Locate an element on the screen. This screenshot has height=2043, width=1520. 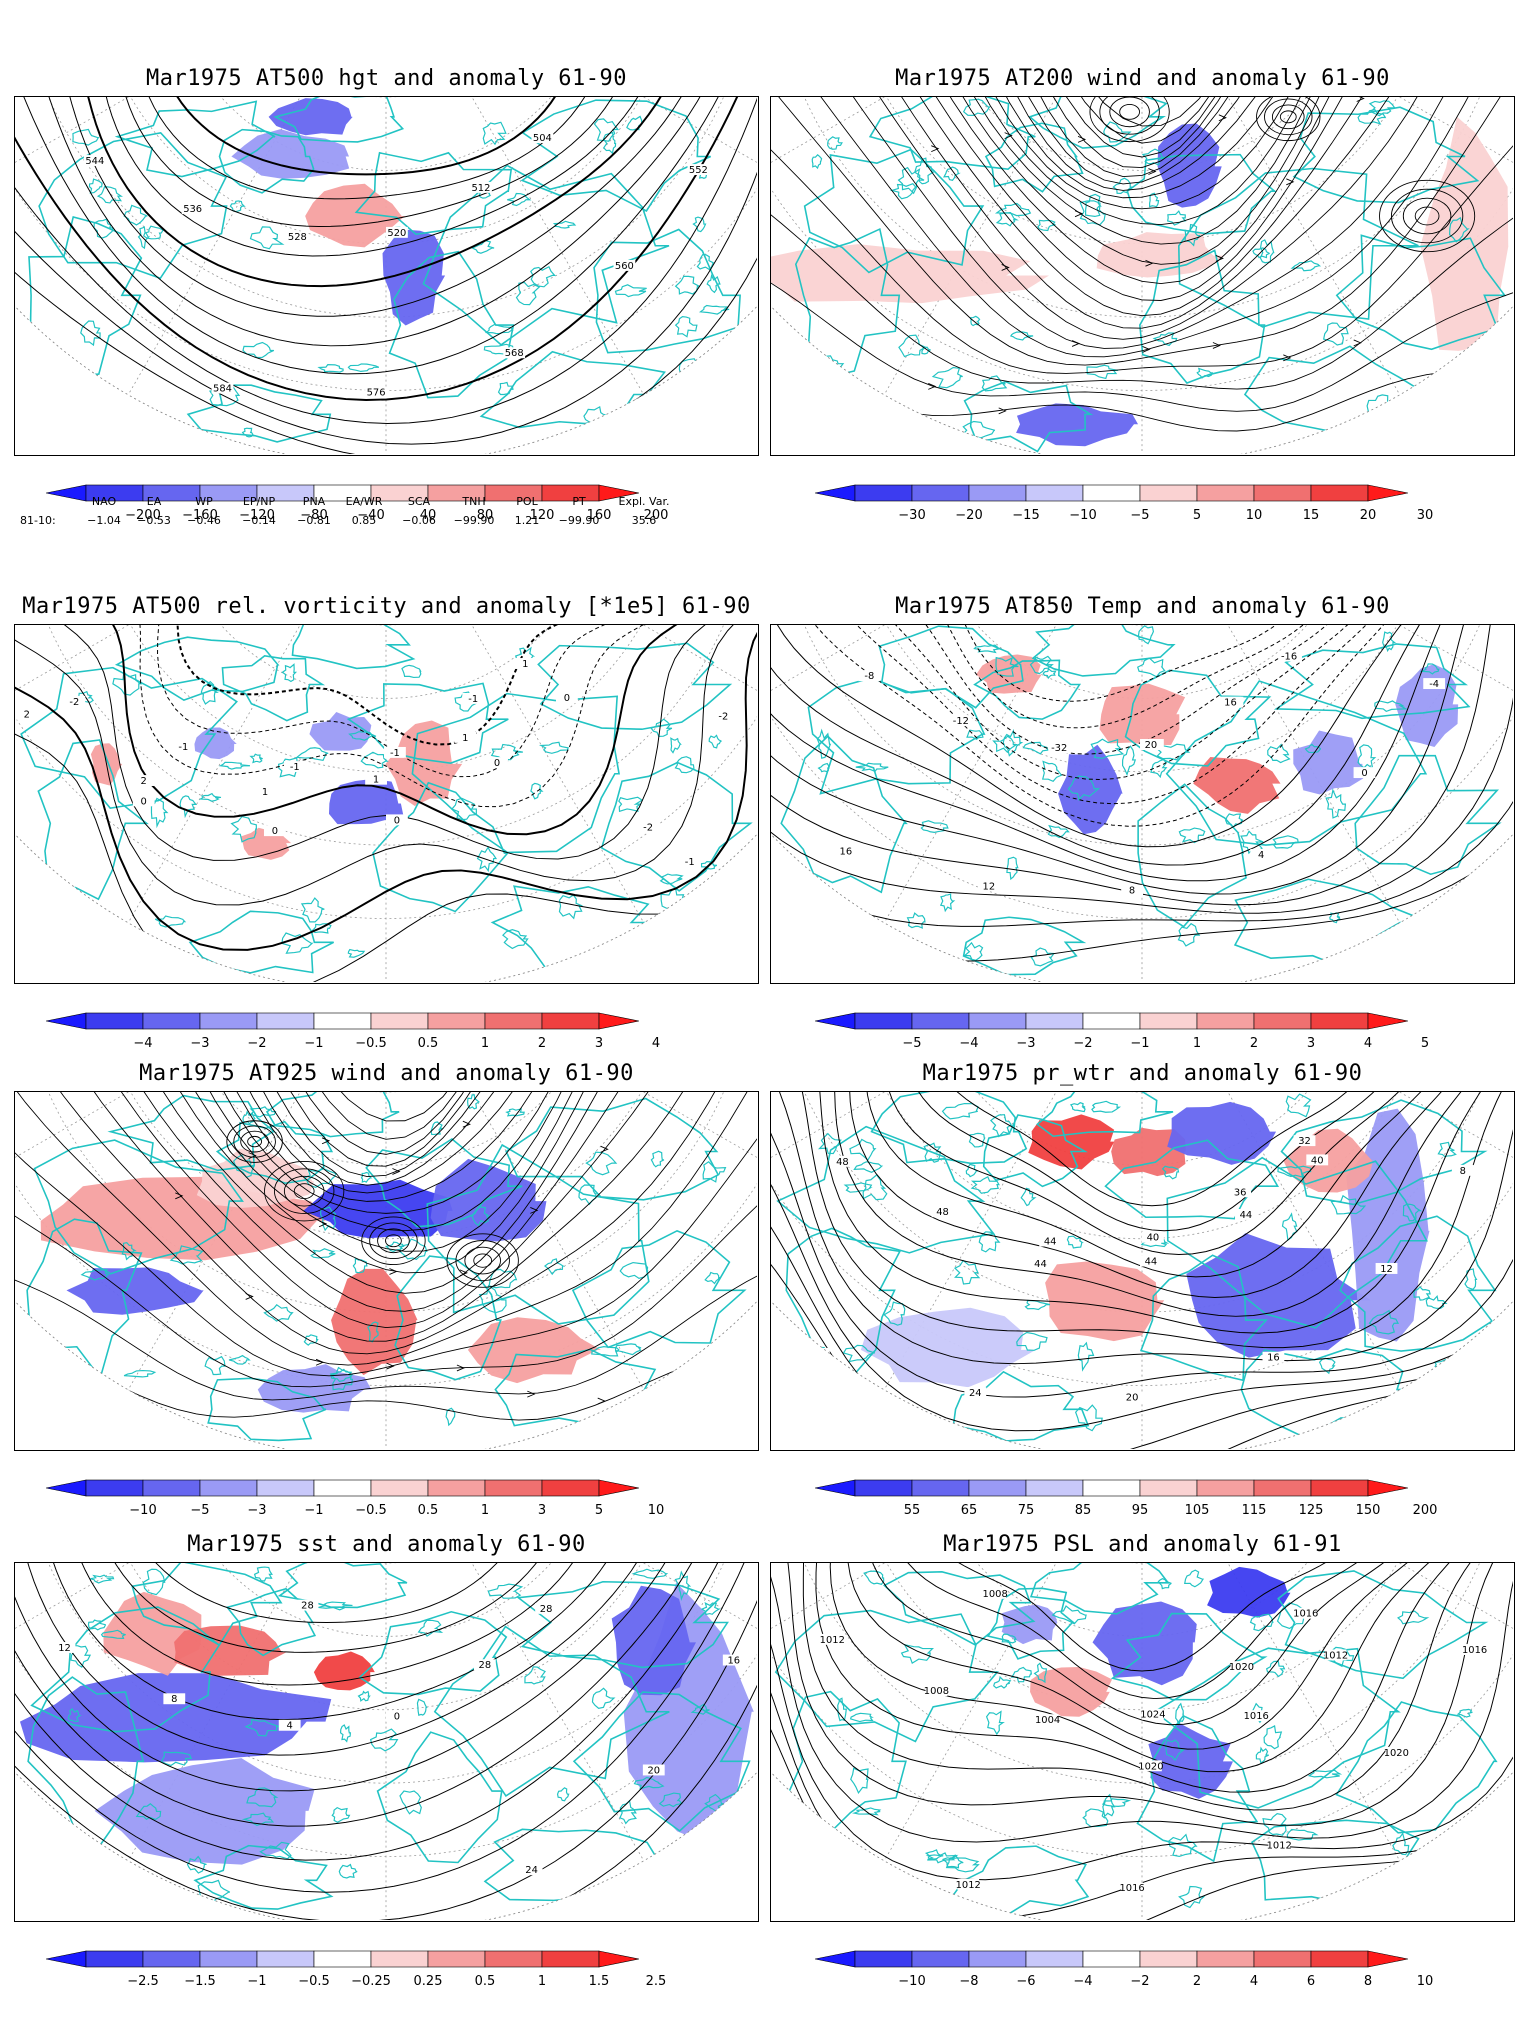
contour-label: 2 is located at coordinates (27, 715).